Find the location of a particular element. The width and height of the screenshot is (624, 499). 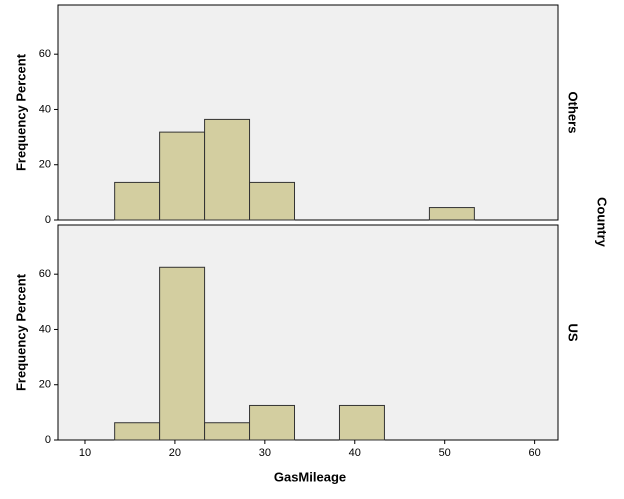

x-axis-title: GasMileage is located at coordinates (310, 476).